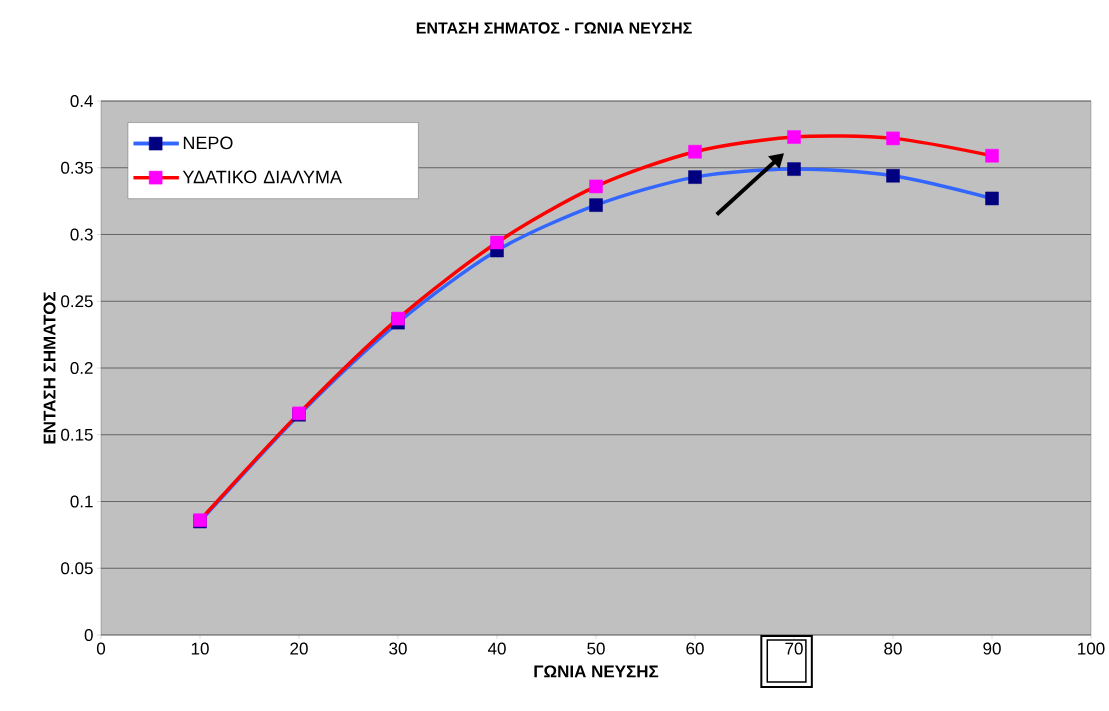  Describe the element at coordinates (1091, 648) in the screenshot. I see `x-tick-label: 100` at that location.